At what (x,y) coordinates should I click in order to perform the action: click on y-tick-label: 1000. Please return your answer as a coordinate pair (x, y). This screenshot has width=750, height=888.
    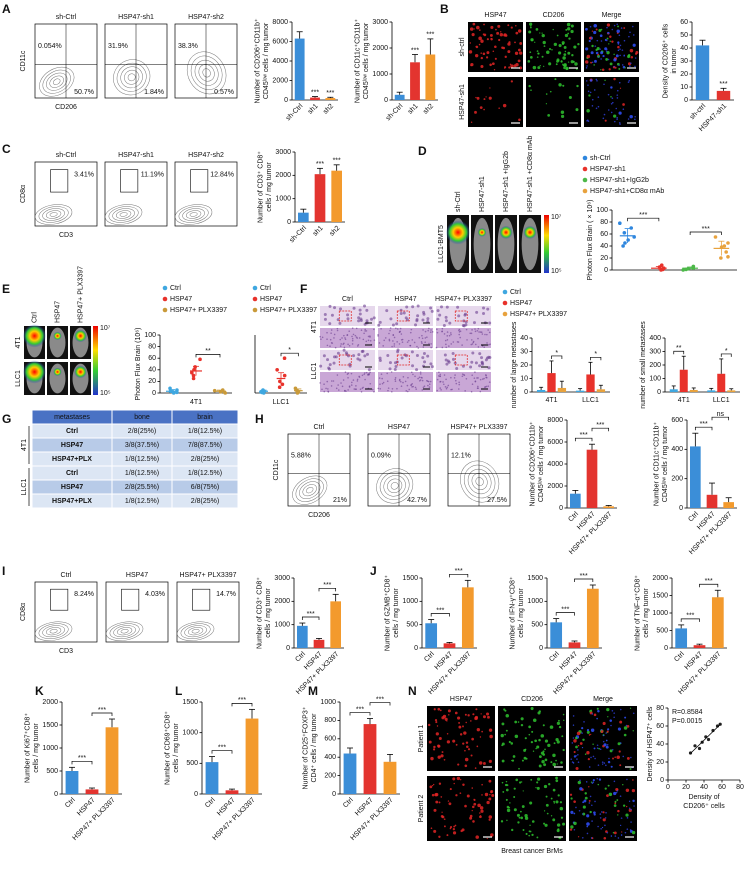
    Looking at the image, I should click on (535, 601).